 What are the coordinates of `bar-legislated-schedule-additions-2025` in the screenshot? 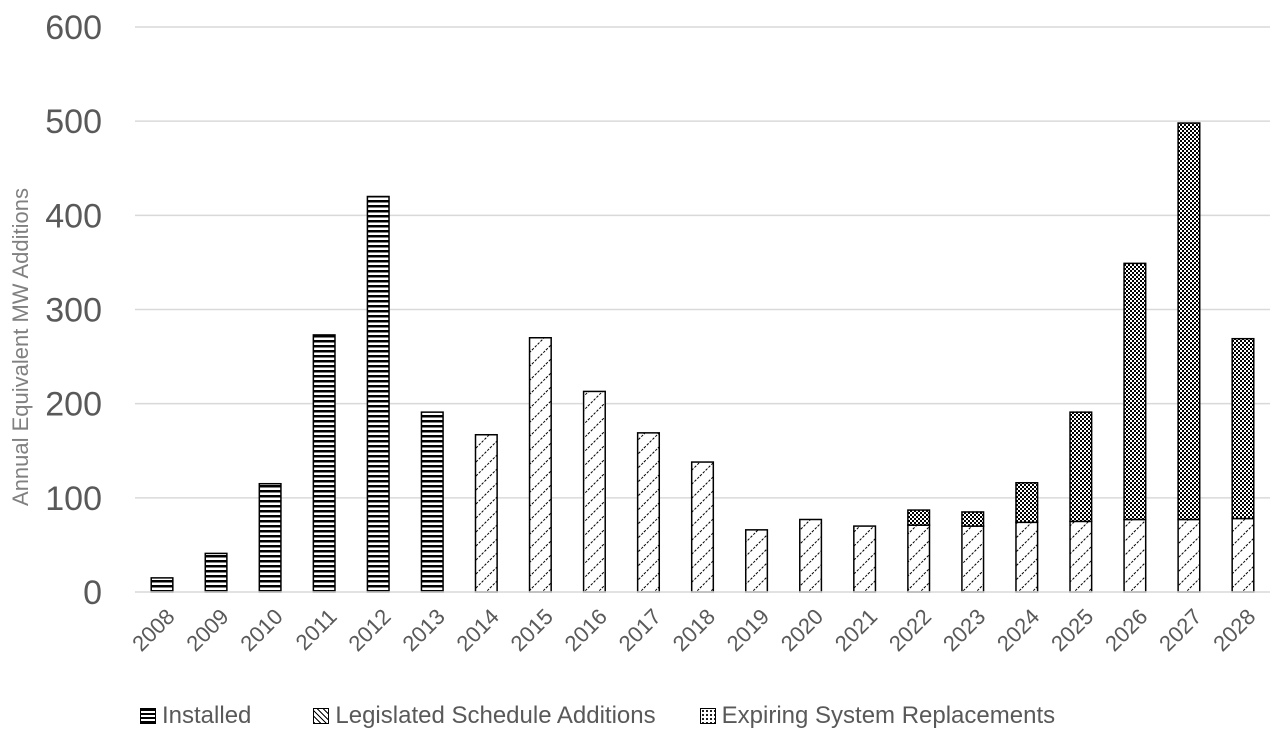 It's located at (1081, 556).